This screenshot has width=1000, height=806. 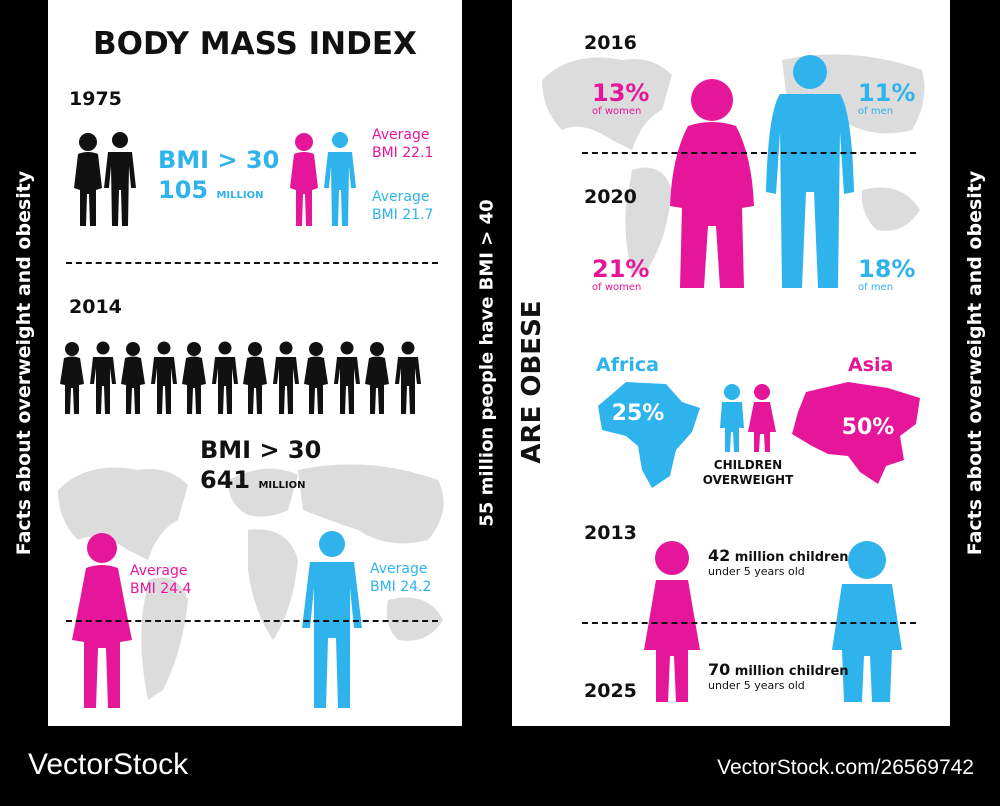 I want to click on children-2013-text: million children, so click(x=791, y=557).